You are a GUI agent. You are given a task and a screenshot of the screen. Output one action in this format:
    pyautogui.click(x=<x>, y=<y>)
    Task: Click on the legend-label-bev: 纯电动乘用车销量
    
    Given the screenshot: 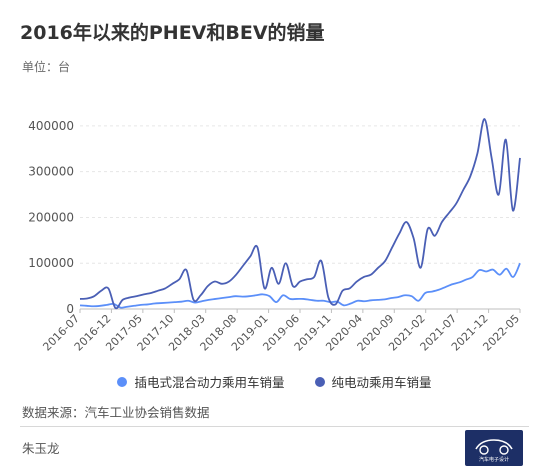 What is the action you would take?
    pyautogui.click(x=381, y=382)
    